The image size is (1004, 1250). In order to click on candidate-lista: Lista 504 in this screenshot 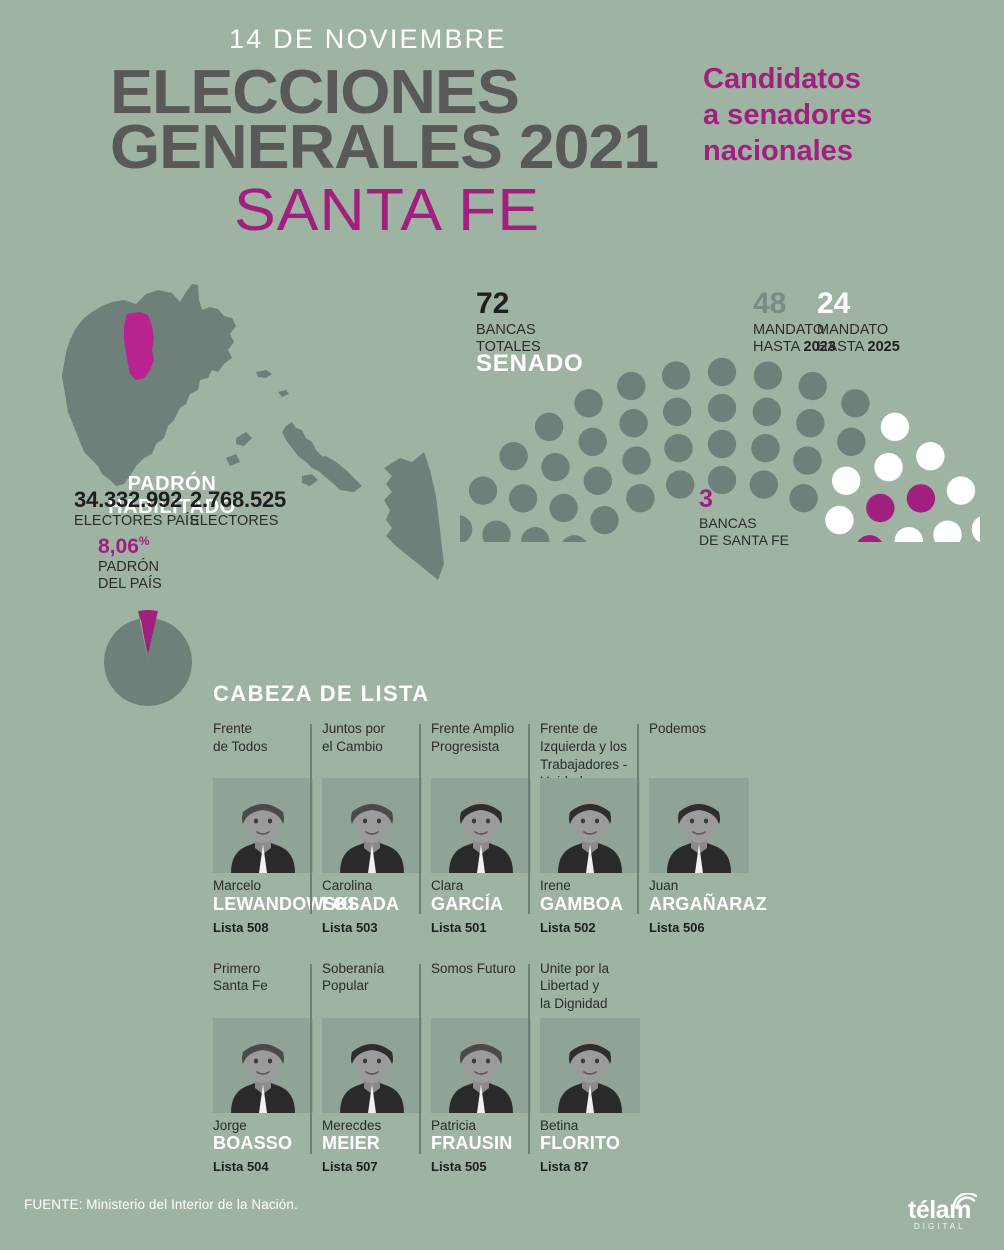, I will do `click(241, 1167)`.